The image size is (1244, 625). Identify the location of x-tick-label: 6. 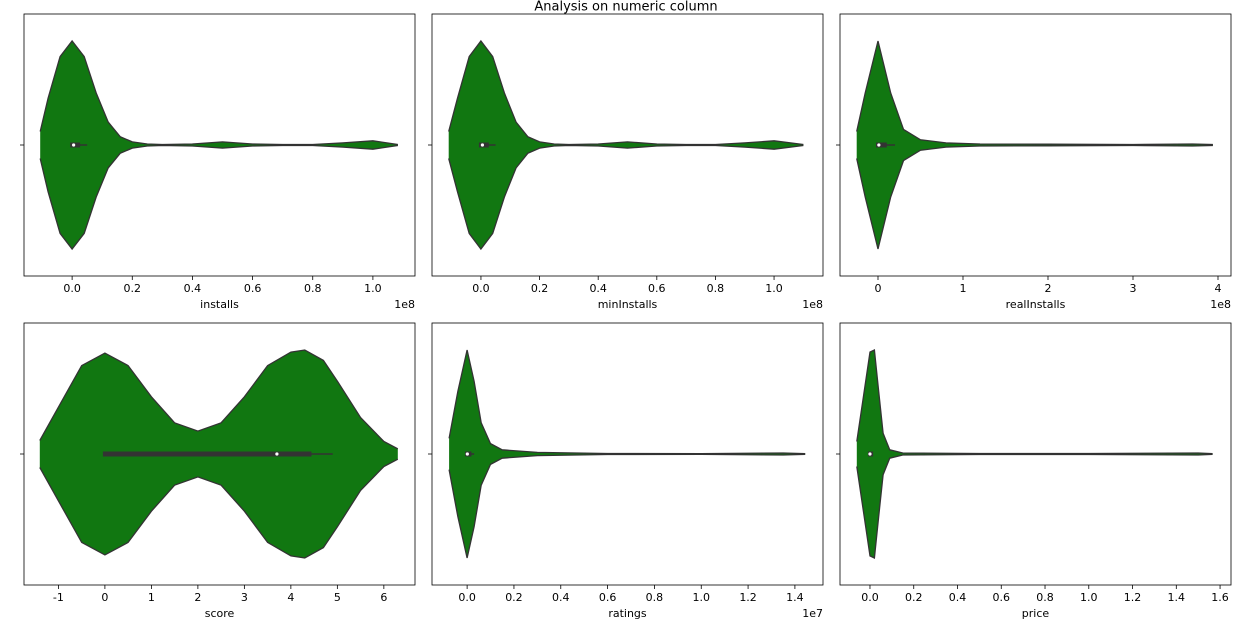
(383, 597).